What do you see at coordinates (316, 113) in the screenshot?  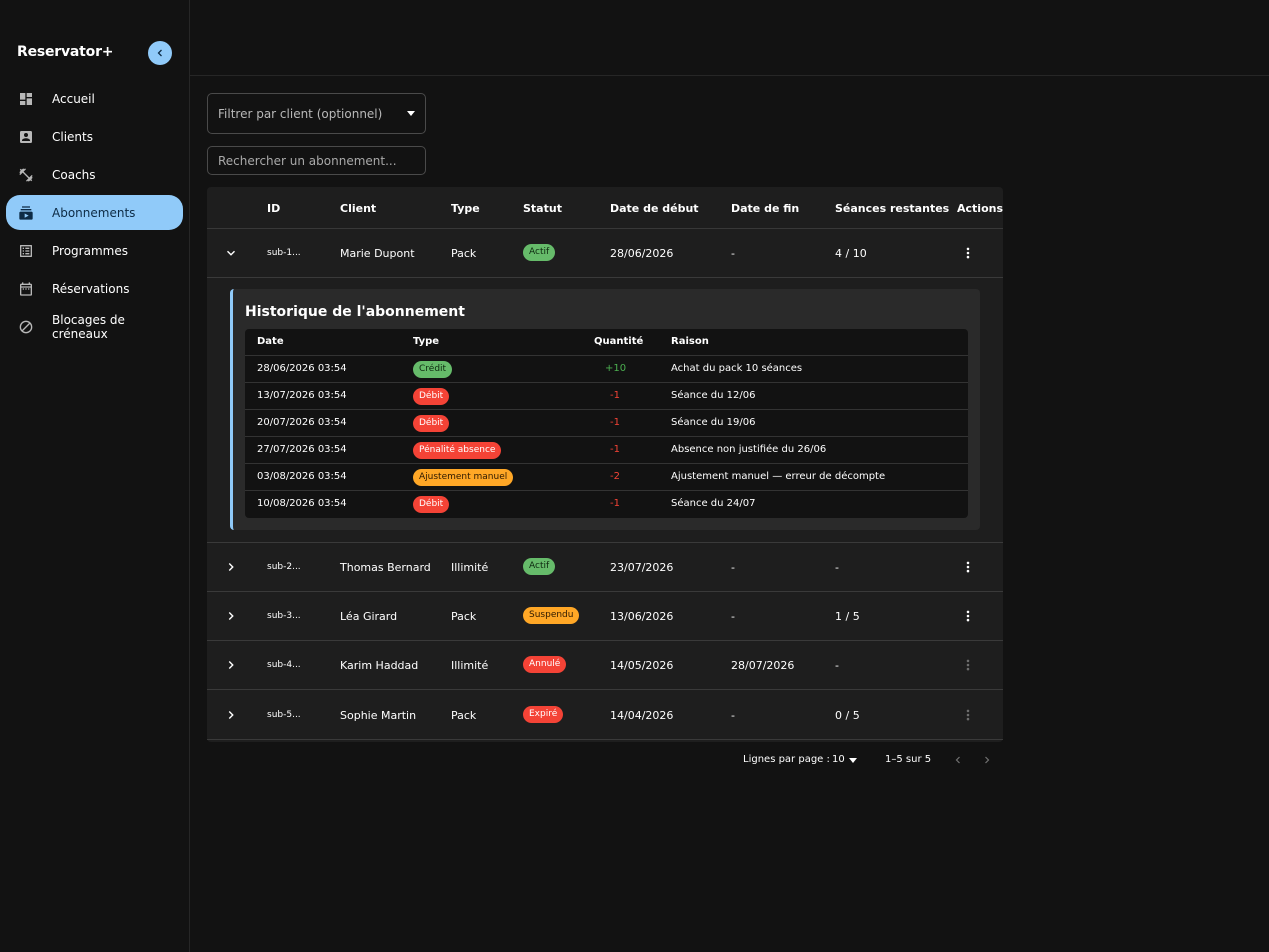 I see `client-filter-select: Filtrer par client (optionnel)` at bounding box center [316, 113].